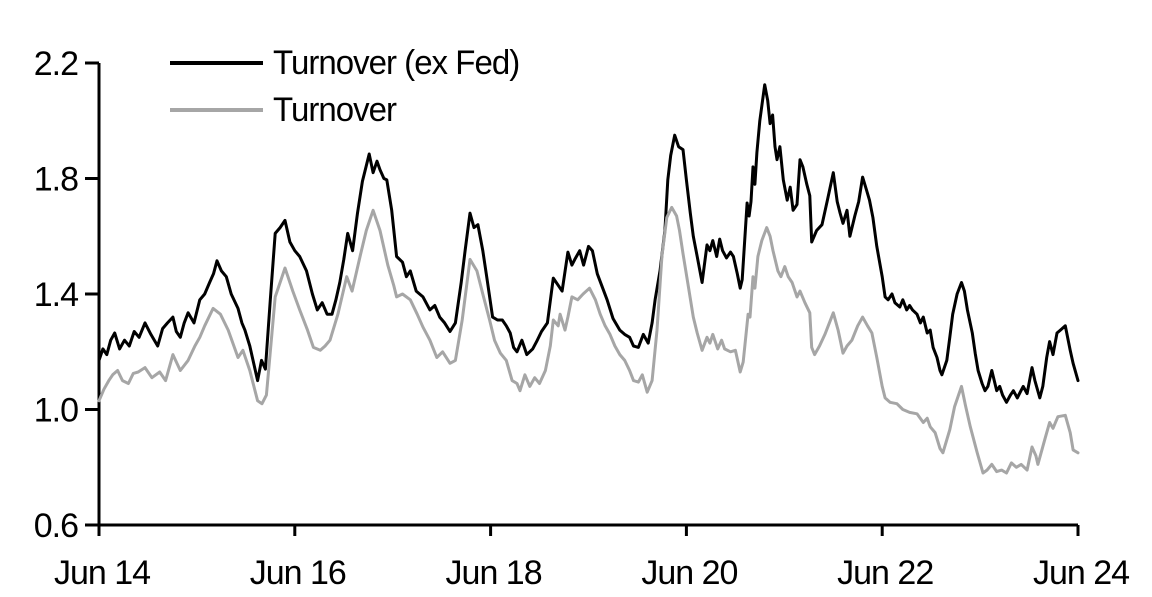 This screenshot has width=1152, height=597. What do you see at coordinates (56, 526) in the screenshot?
I see `y-tick-label: 0.6` at bounding box center [56, 526].